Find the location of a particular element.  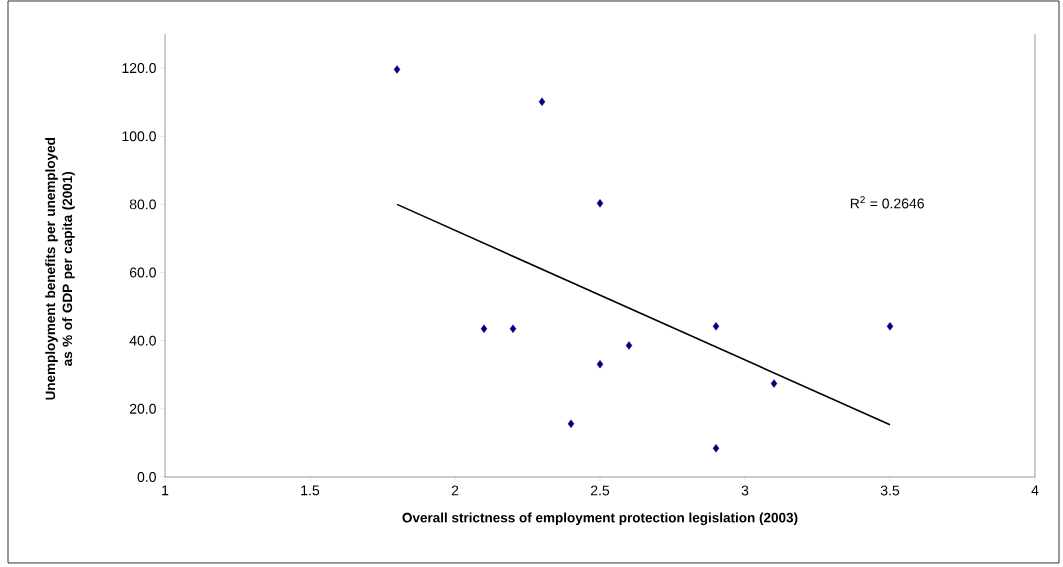

x-tick-label: 2 is located at coordinates (455, 490).